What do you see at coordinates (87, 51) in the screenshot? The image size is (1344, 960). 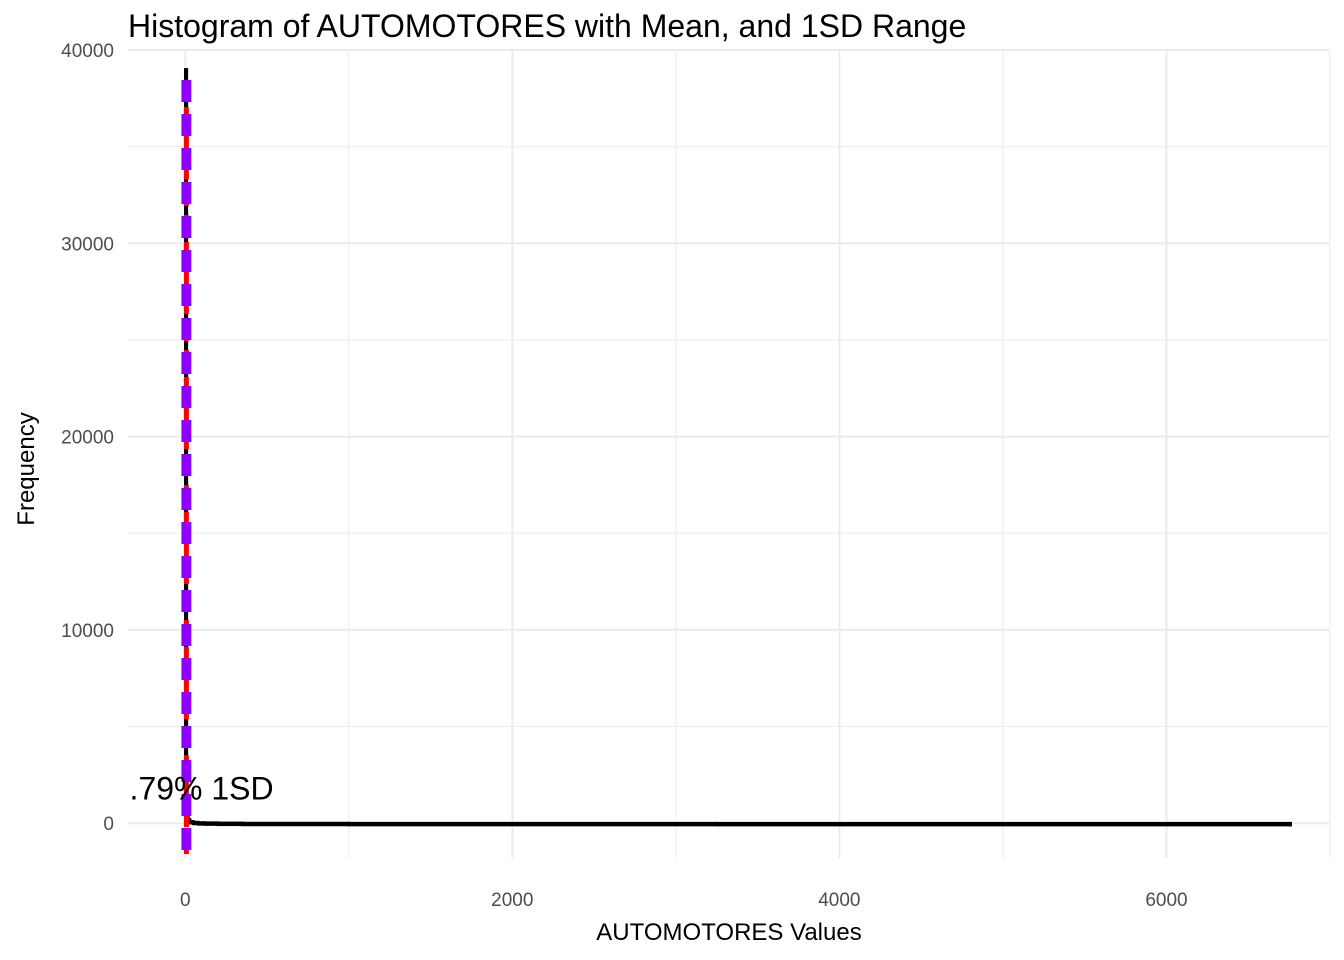 I see `y-tick-label: 40000` at bounding box center [87, 51].